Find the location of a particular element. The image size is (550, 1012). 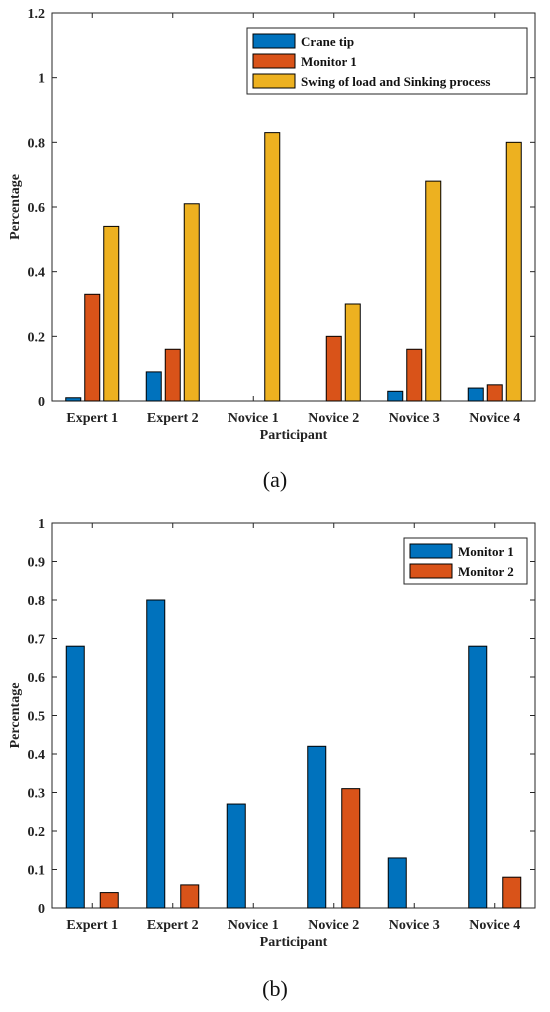

y-tick-label: 0.5 is located at coordinates (37, 717).